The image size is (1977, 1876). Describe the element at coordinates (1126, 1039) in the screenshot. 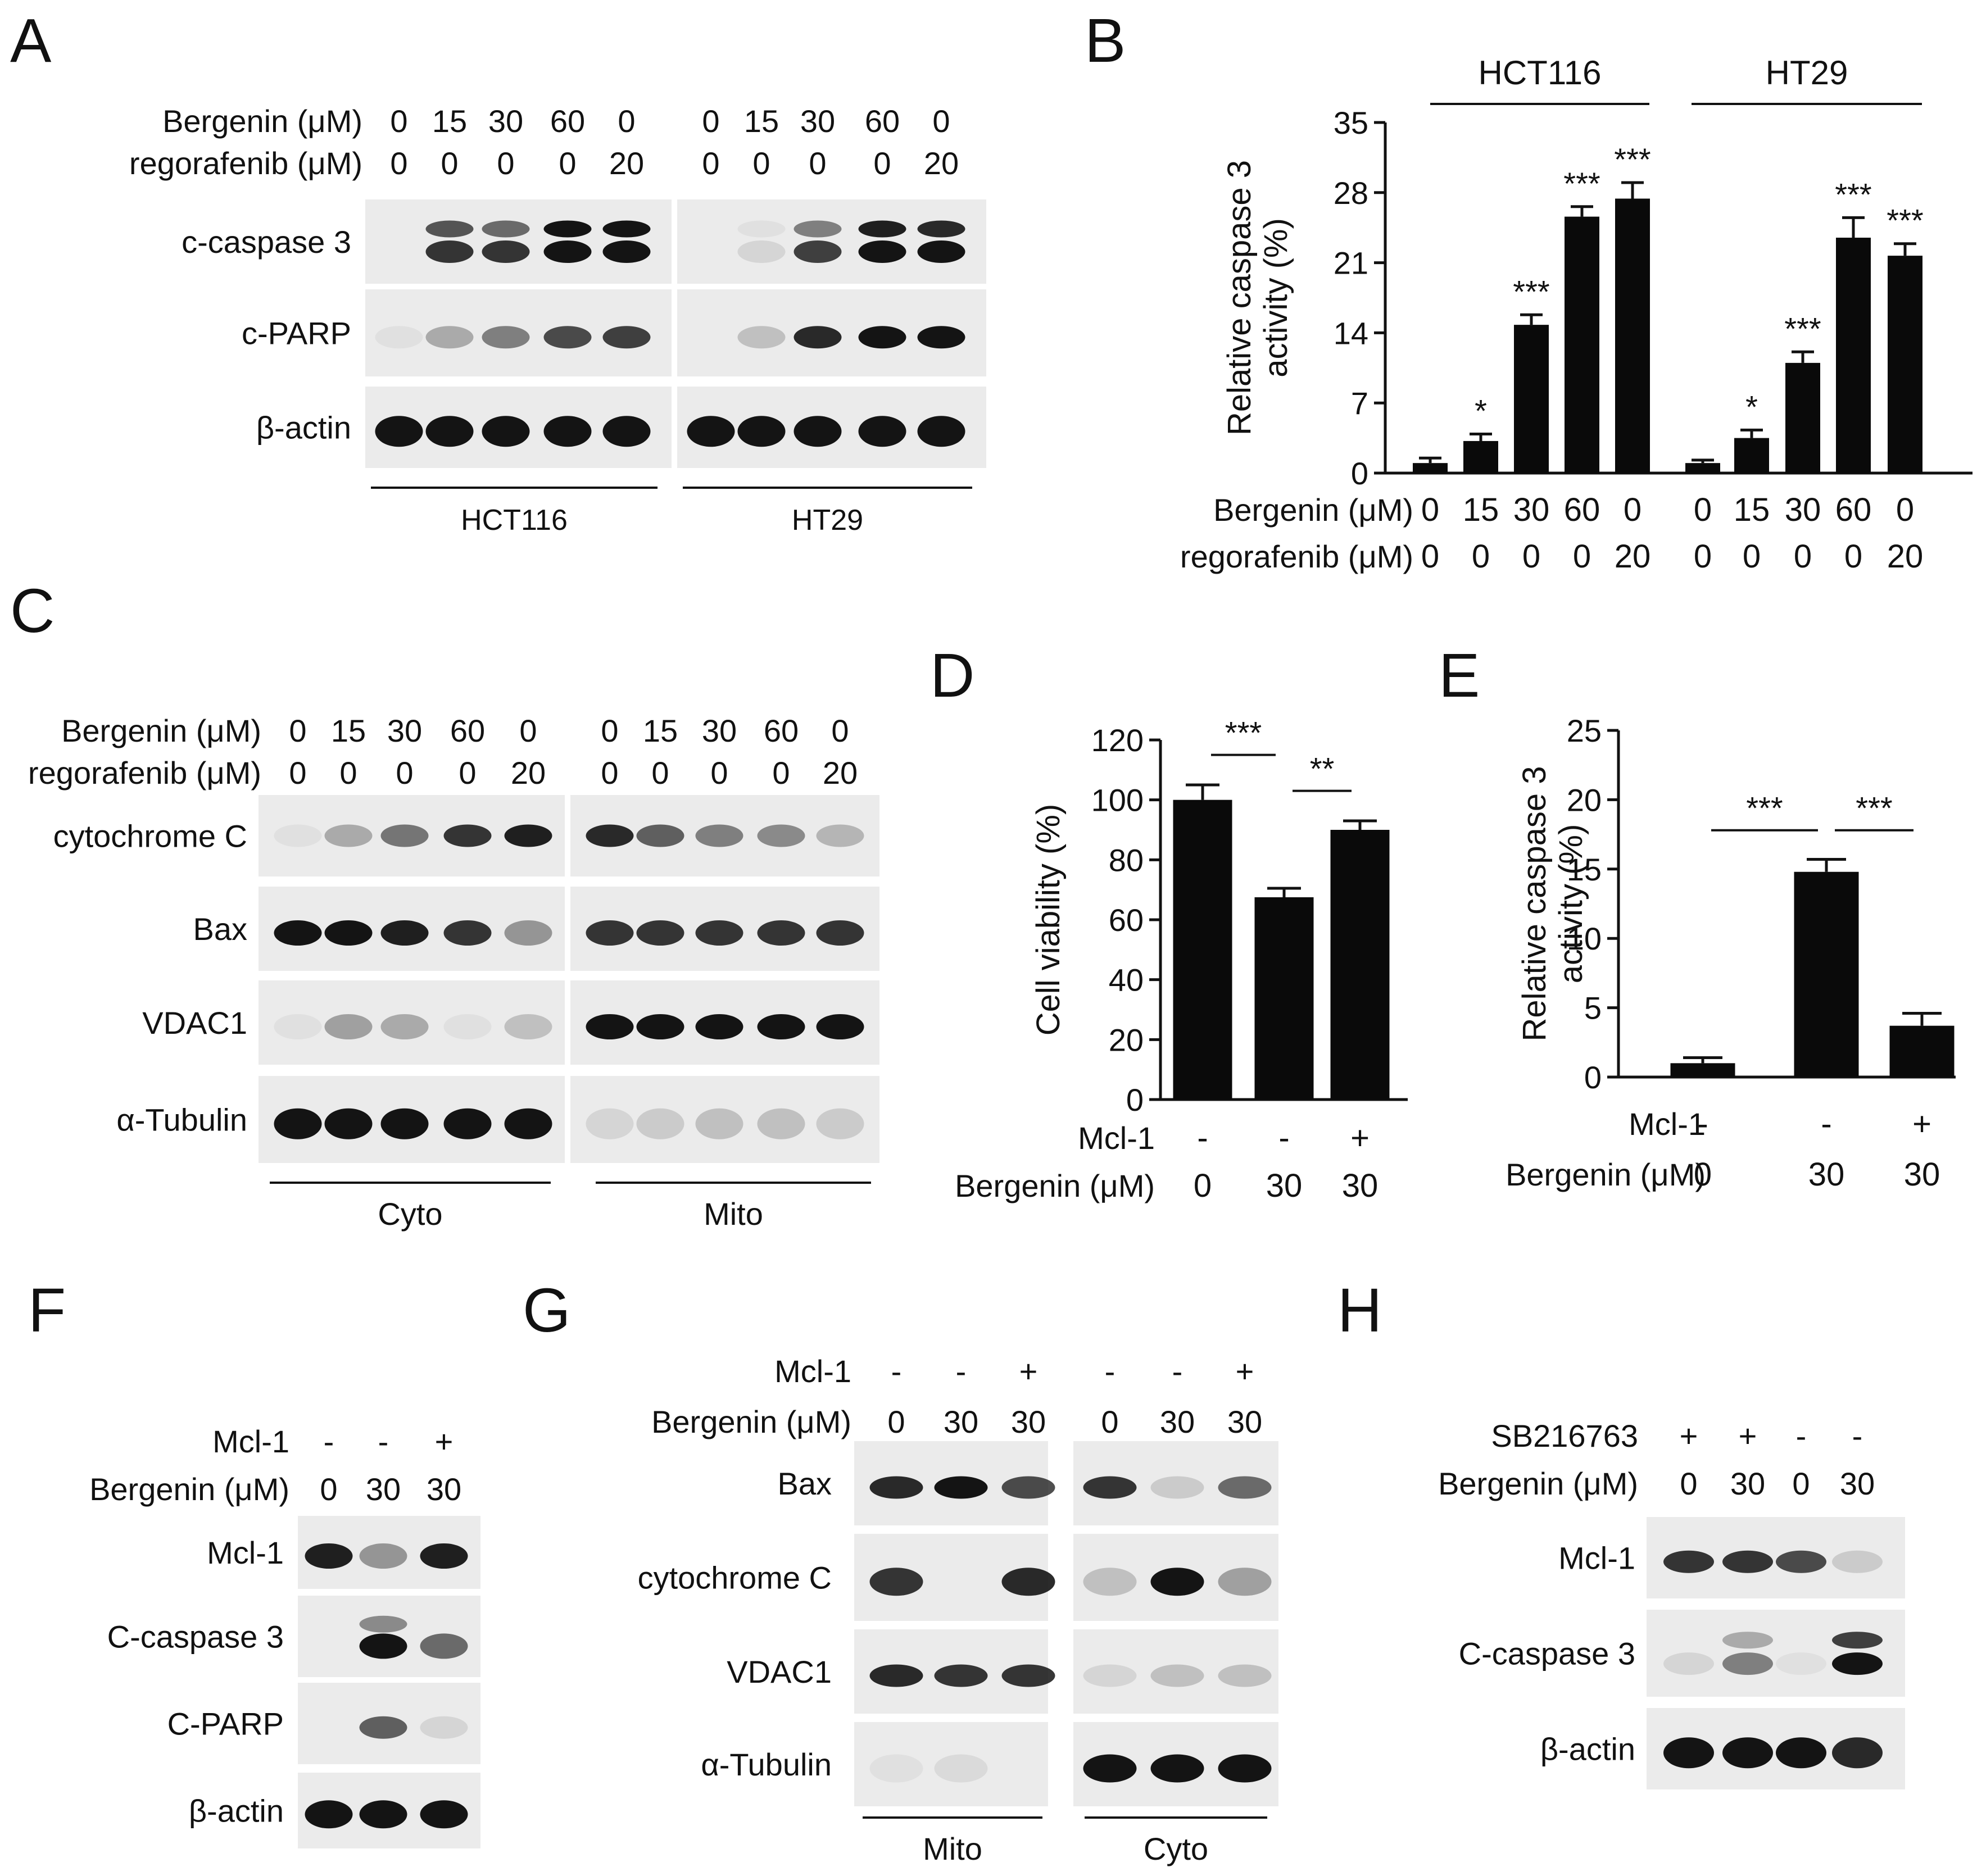

I see `y-tick-label: 20` at that location.